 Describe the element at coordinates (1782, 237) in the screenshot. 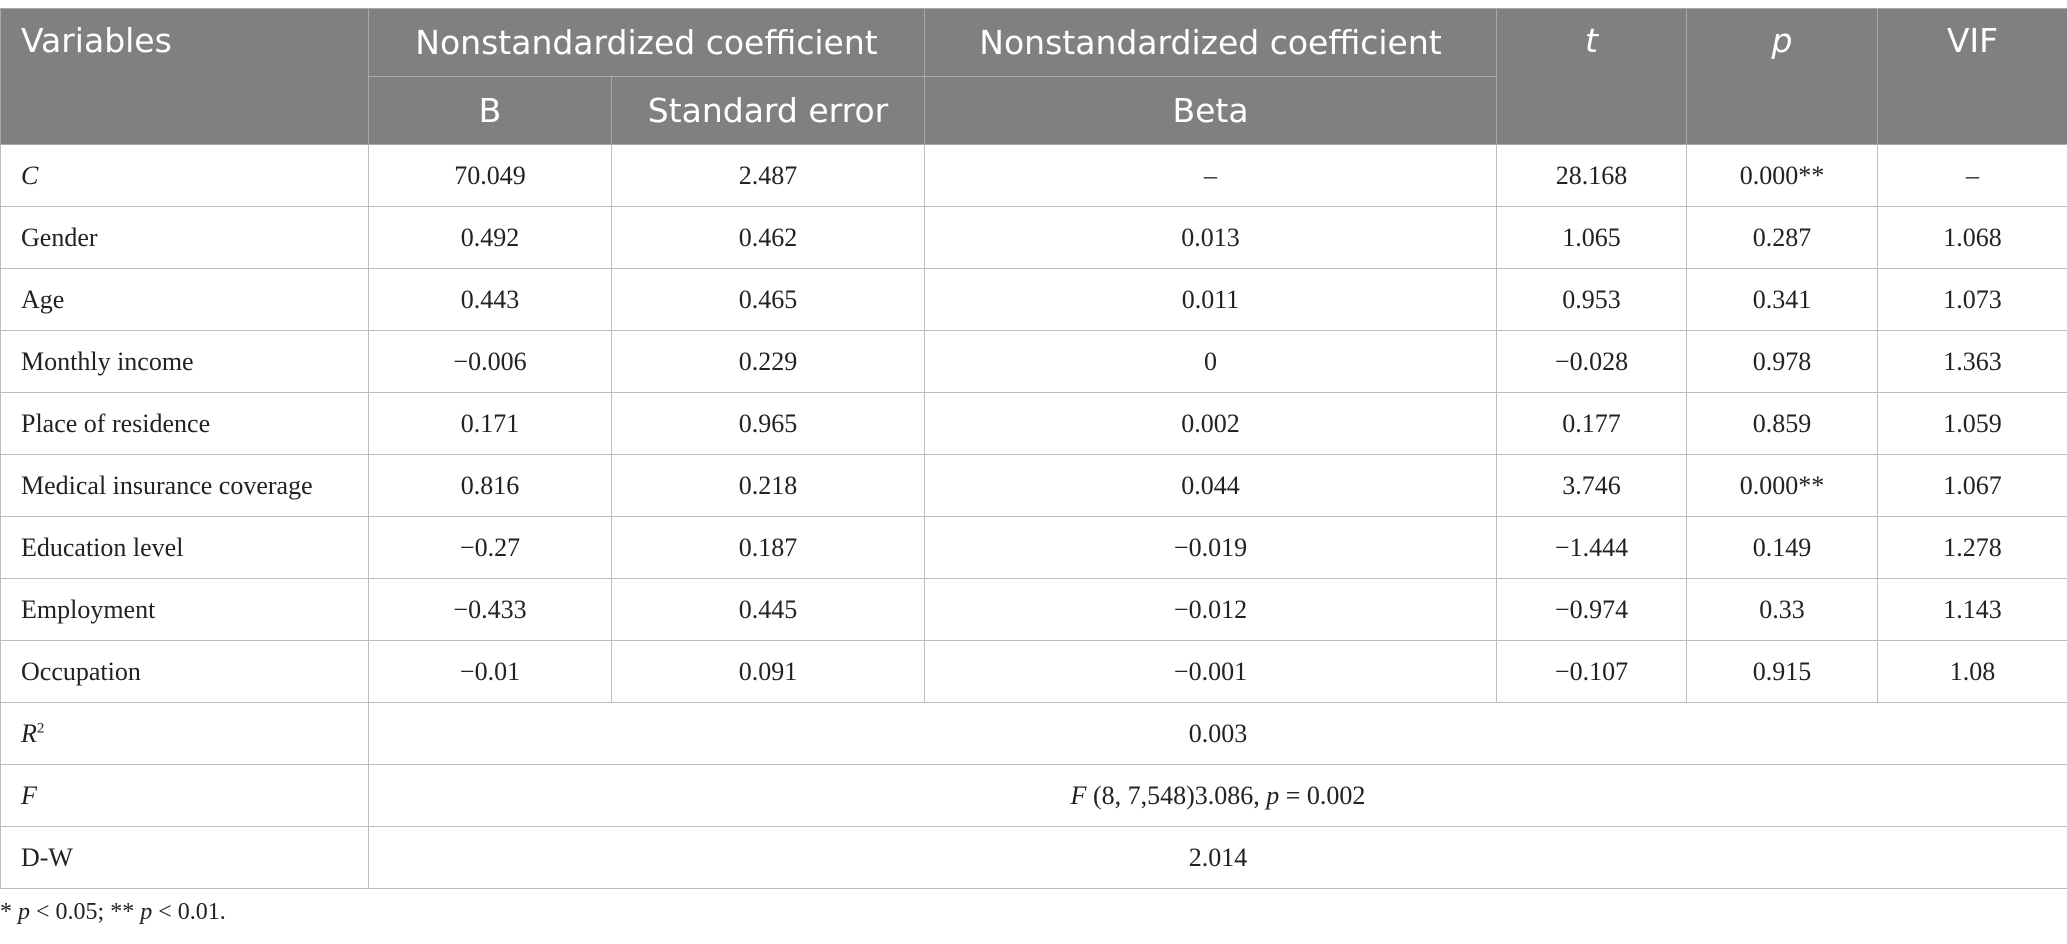

I see `cell-p: 0.287` at that location.